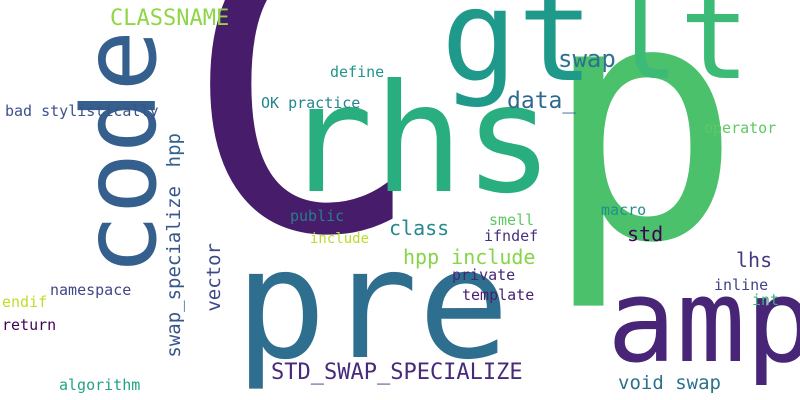 The width and height of the screenshot is (800, 400). I want to click on word-template: template, so click(498, 295).